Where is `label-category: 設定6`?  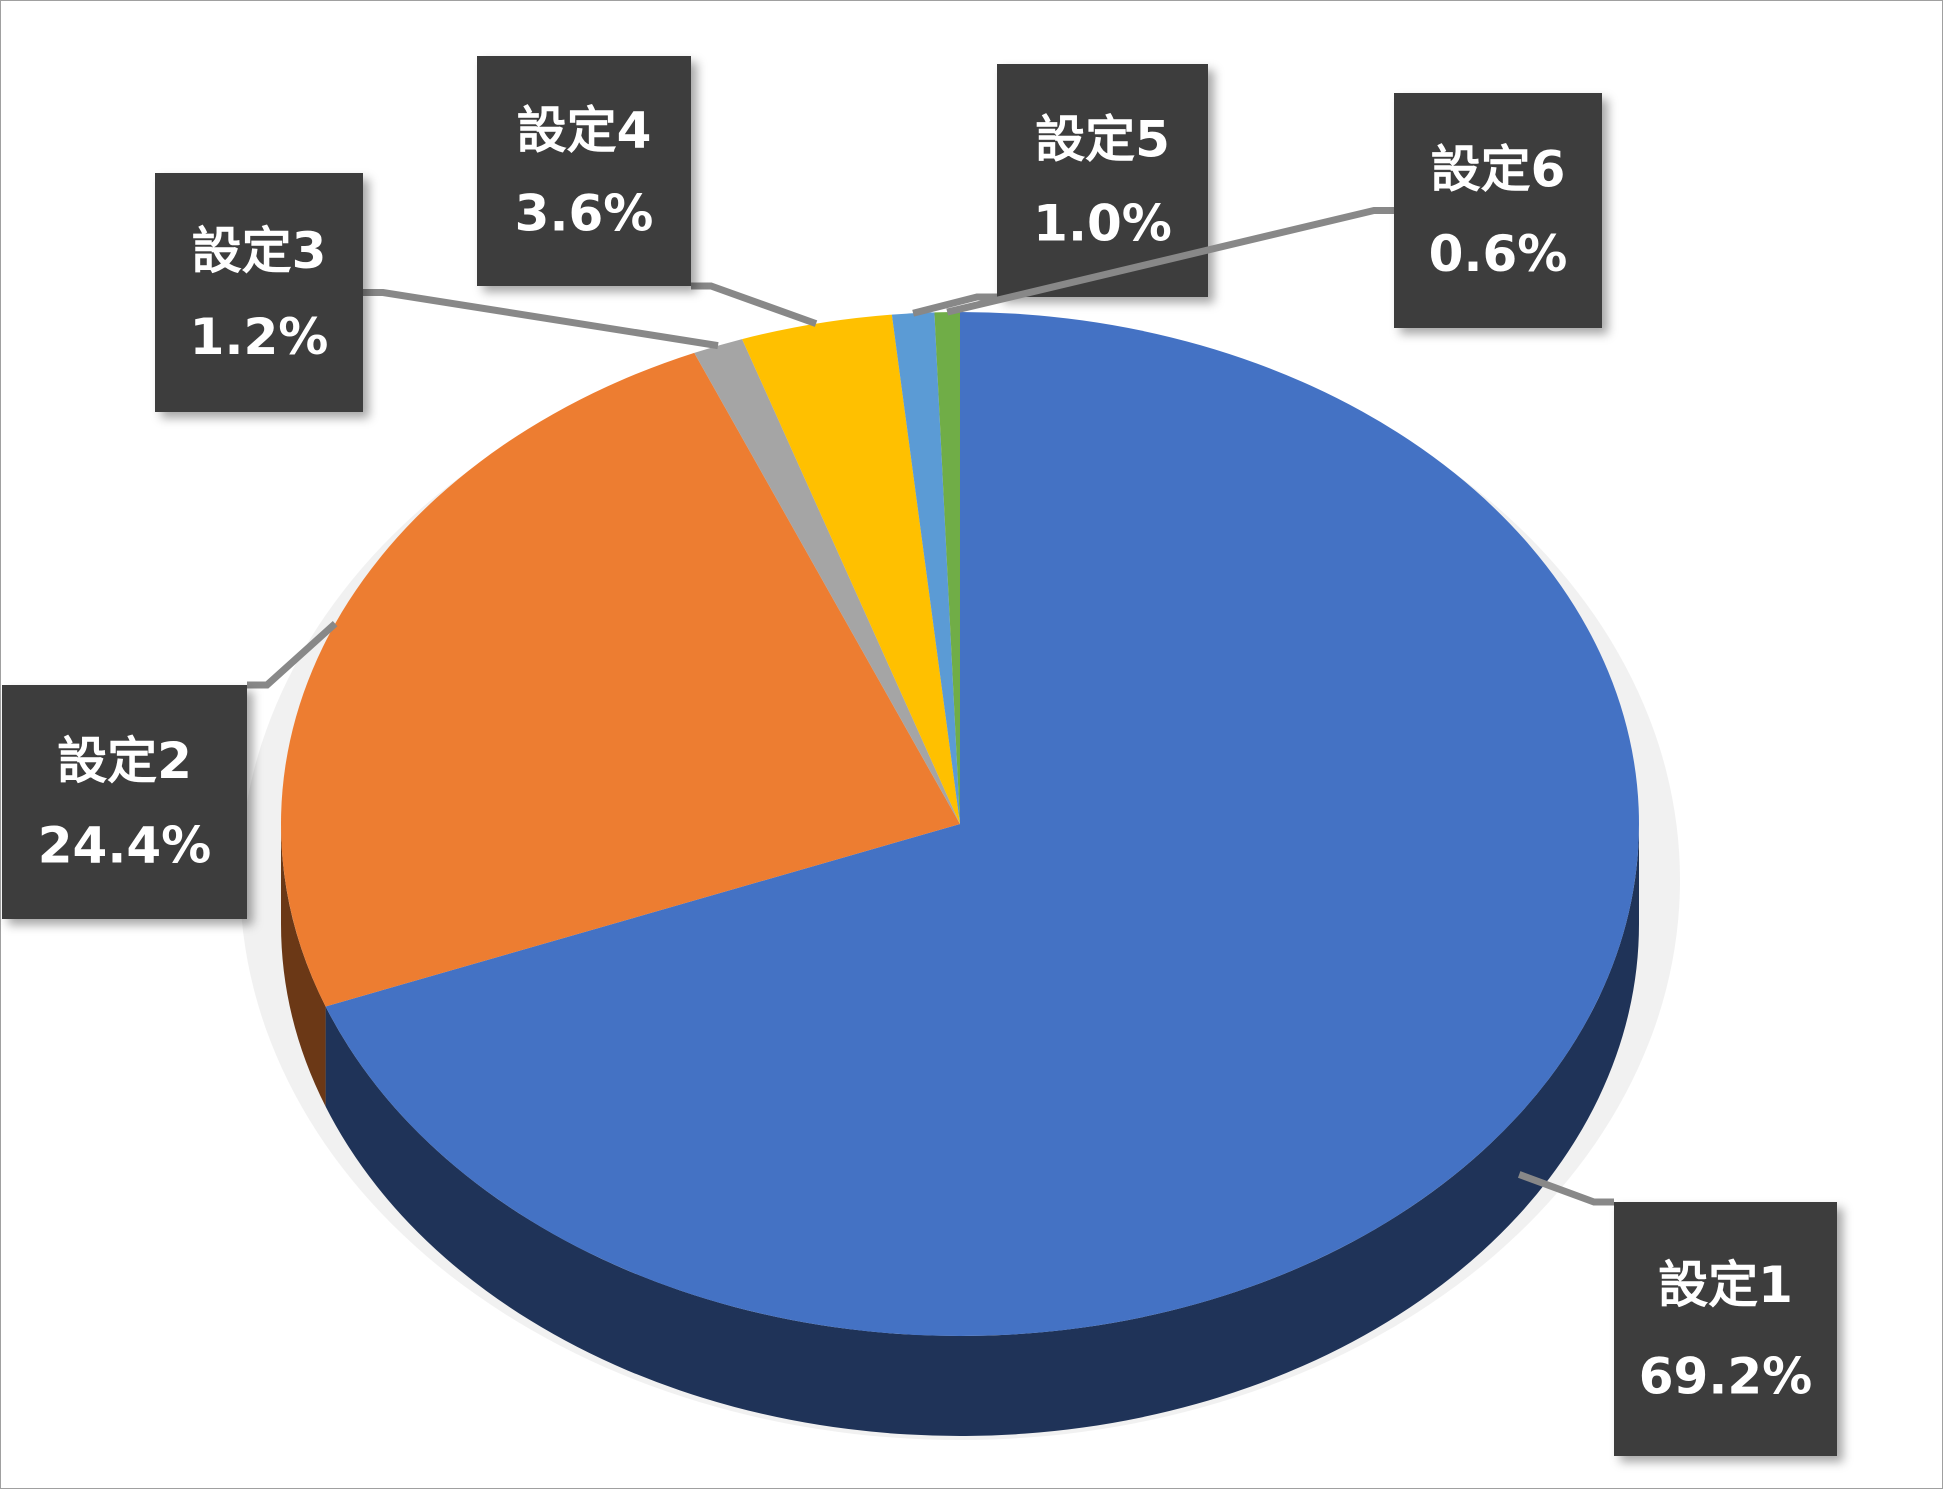 label-category: 設定6 is located at coordinates (1498, 169).